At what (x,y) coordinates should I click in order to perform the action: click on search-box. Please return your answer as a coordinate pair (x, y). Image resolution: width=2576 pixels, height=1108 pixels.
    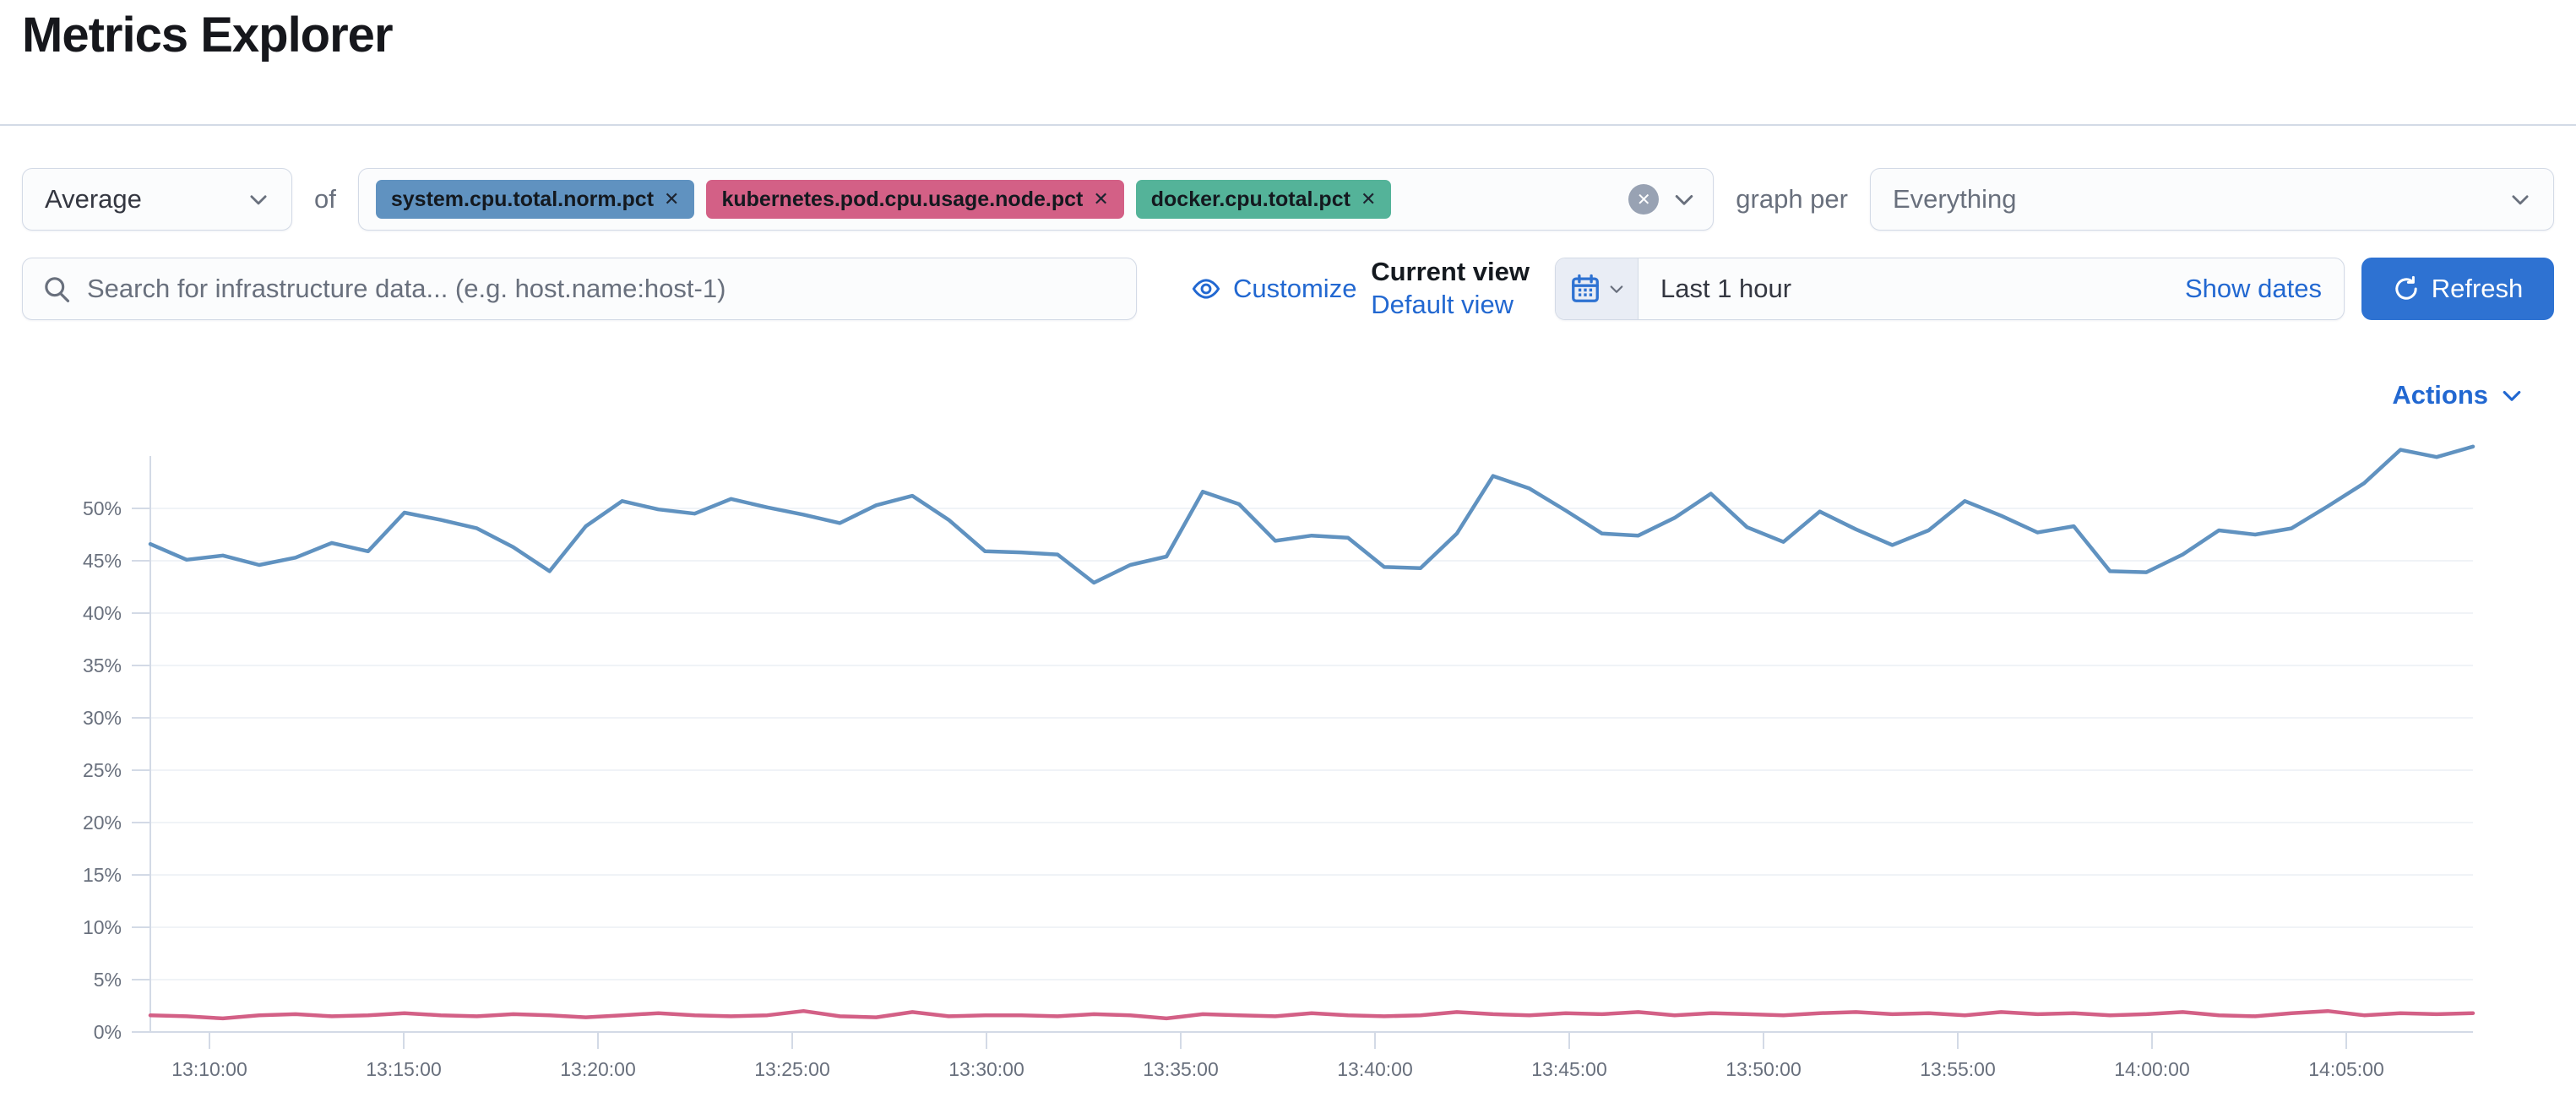
    Looking at the image, I should click on (579, 289).